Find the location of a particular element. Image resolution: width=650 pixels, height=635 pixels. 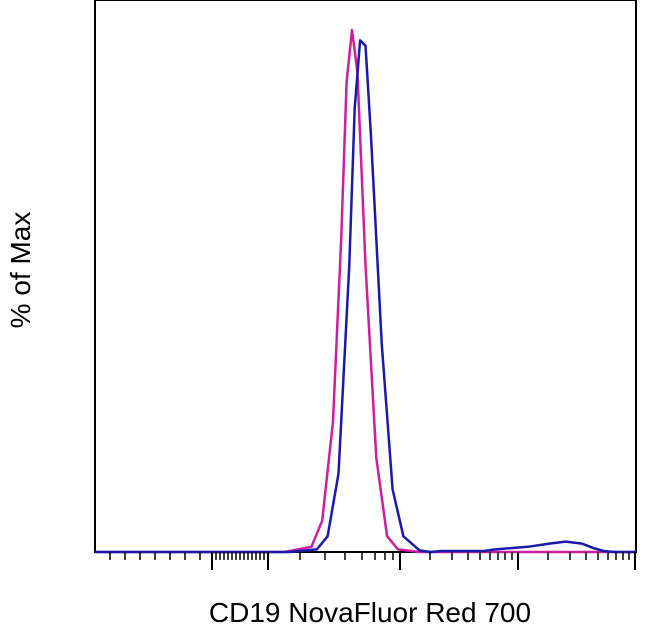

y-axis-label: % of Max is located at coordinates (20, 270).